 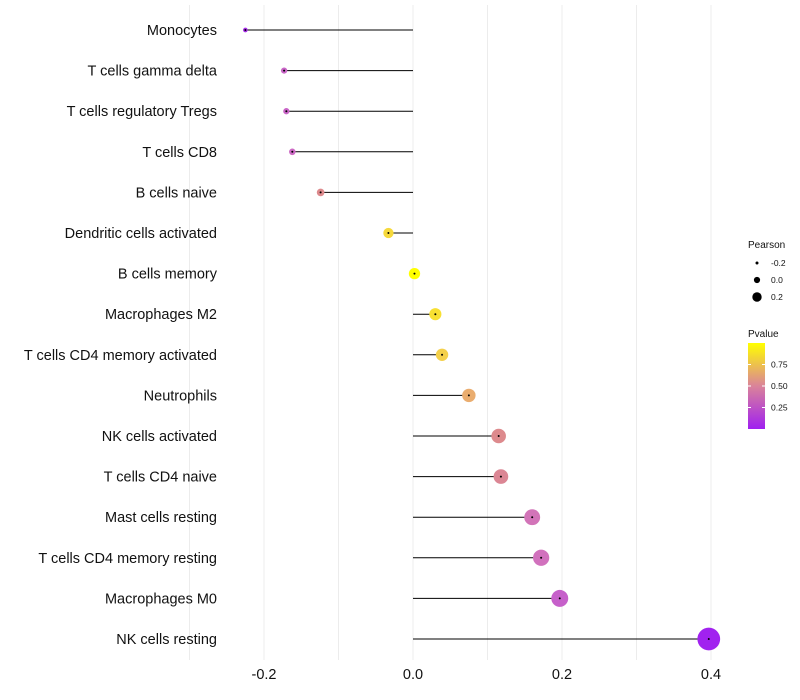 What do you see at coordinates (711, 675) in the screenshot?
I see `x-tick-label: 0.4` at bounding box center [711, 675].